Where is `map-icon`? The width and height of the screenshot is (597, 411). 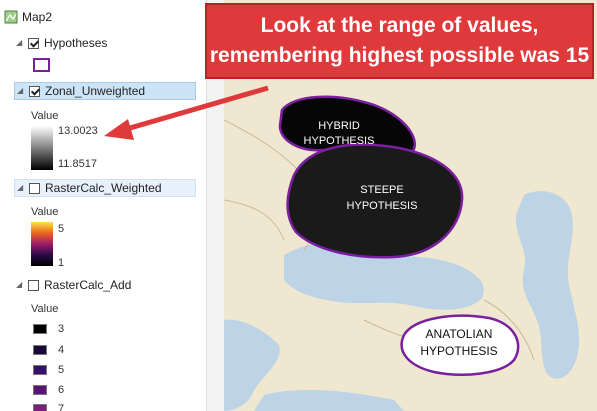 map-icon is located at coordinates (11, 17).